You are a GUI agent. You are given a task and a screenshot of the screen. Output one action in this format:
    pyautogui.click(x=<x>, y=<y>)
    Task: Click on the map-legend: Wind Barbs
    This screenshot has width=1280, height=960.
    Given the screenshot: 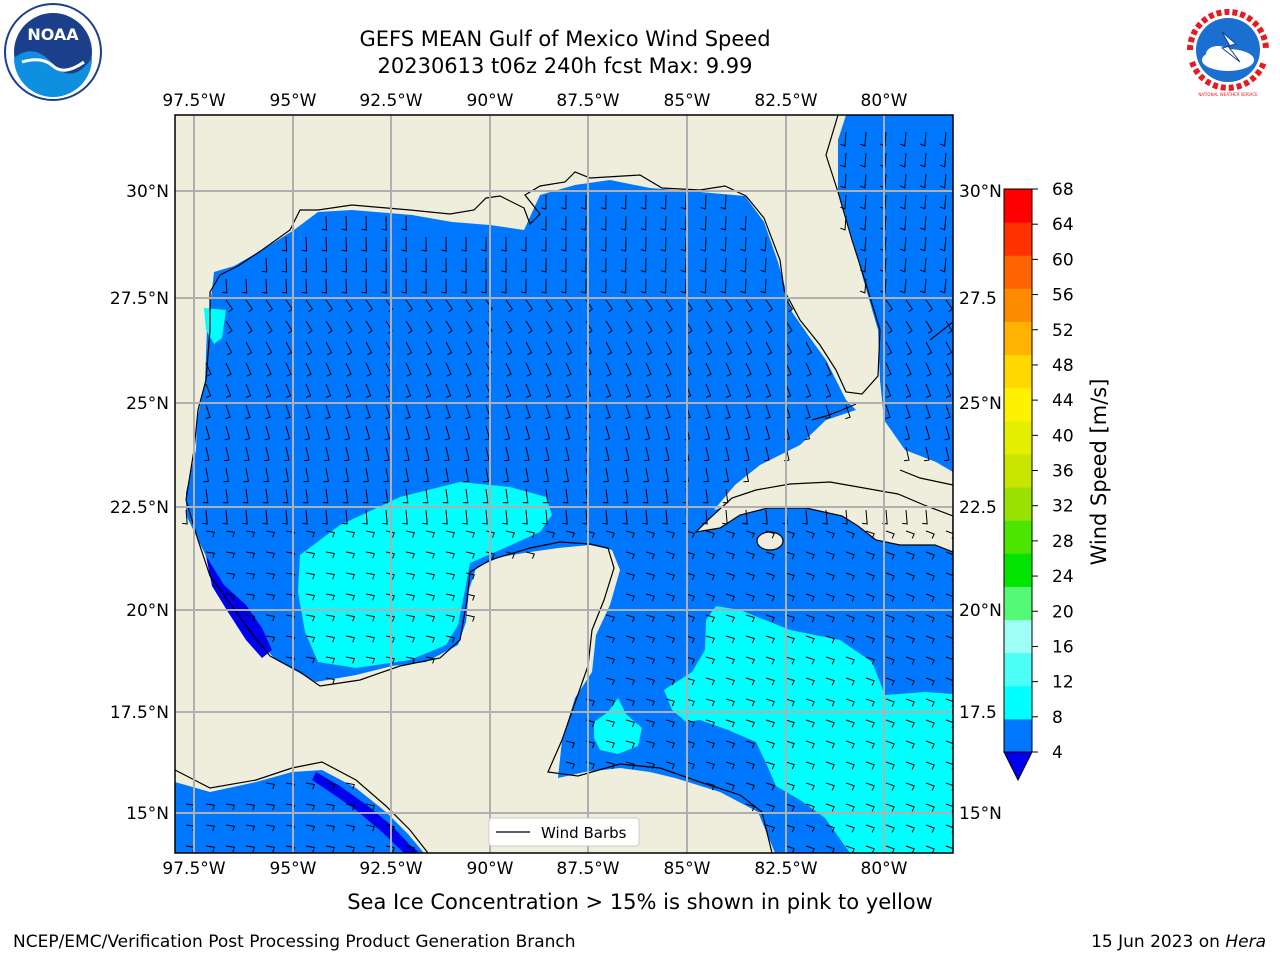 What is the action you would take?
    pyautogui.click(x=564, y=832)
    